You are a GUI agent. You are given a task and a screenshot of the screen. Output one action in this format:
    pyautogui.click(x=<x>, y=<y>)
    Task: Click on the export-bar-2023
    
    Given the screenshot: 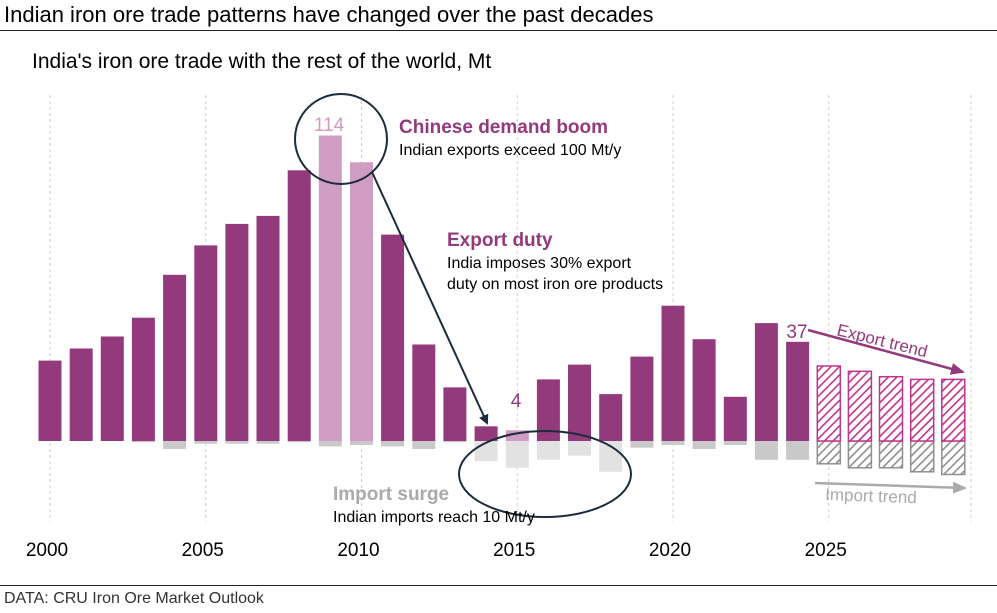 What is the action you would take?
    pyautogui.click(x=766, y=382)
    